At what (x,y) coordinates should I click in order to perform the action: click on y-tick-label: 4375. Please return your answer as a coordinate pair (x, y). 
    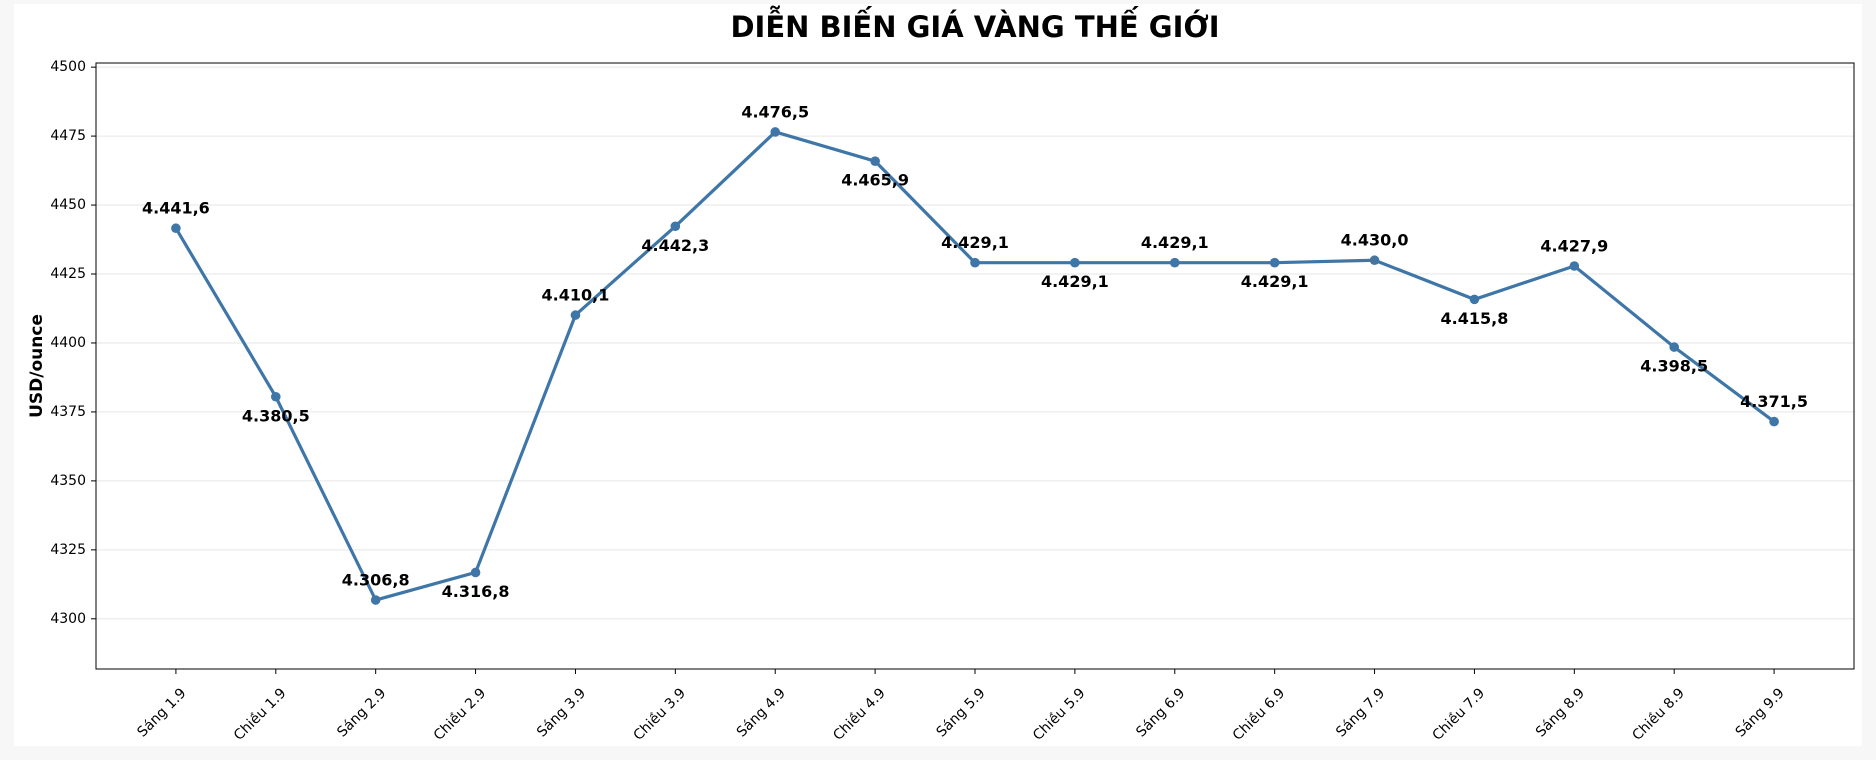
    Looking at the image, I should click on (68, 412).